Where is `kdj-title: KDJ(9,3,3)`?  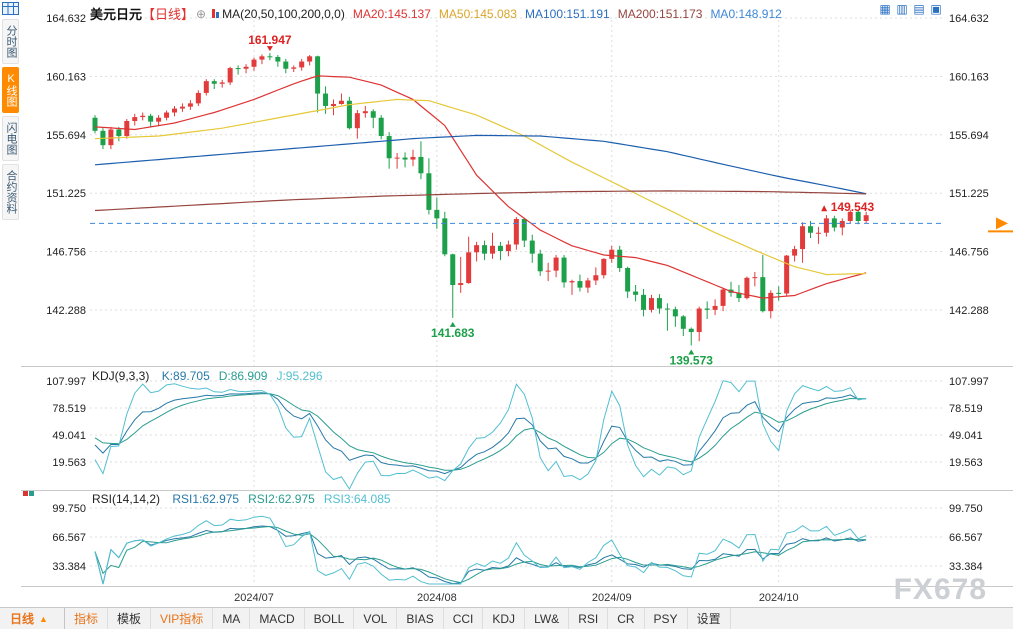 kdj-title: KDJ(9,3,3) is located at coordinates (121, 376).